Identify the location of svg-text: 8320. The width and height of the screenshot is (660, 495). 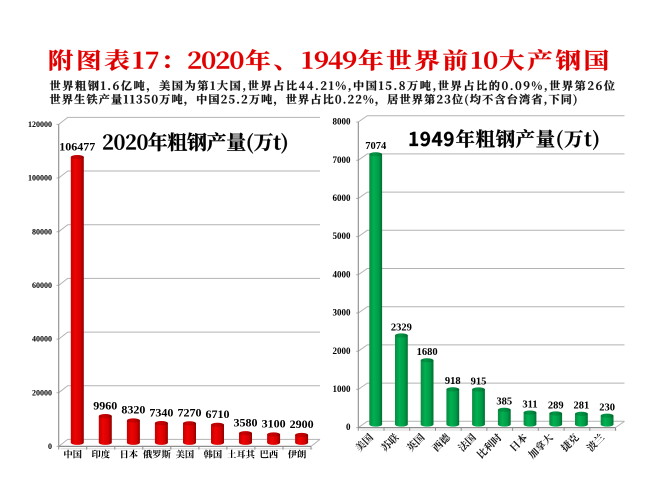
(133, 410).